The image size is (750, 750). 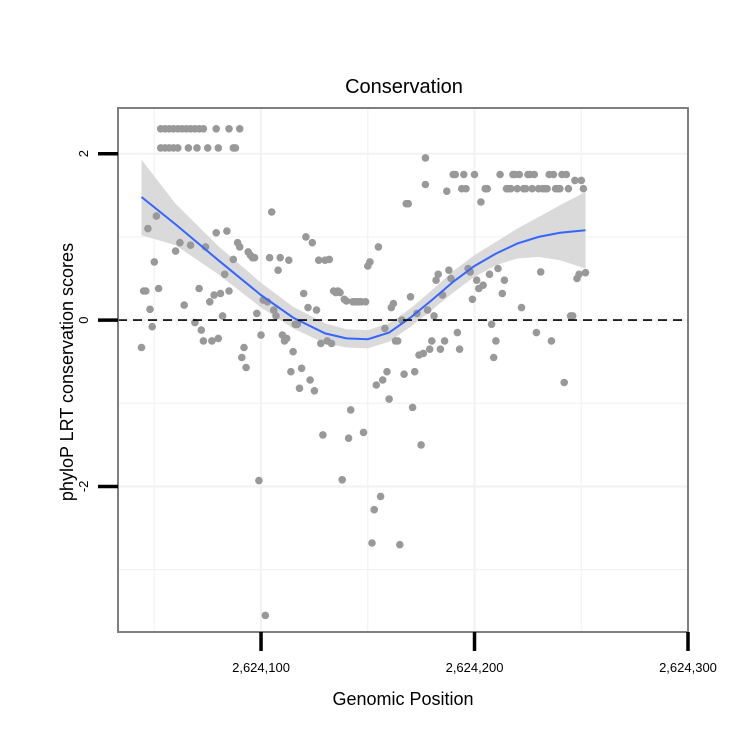 I want to click on x-tick-label: 2,624,200, so click(x=475, y=667).